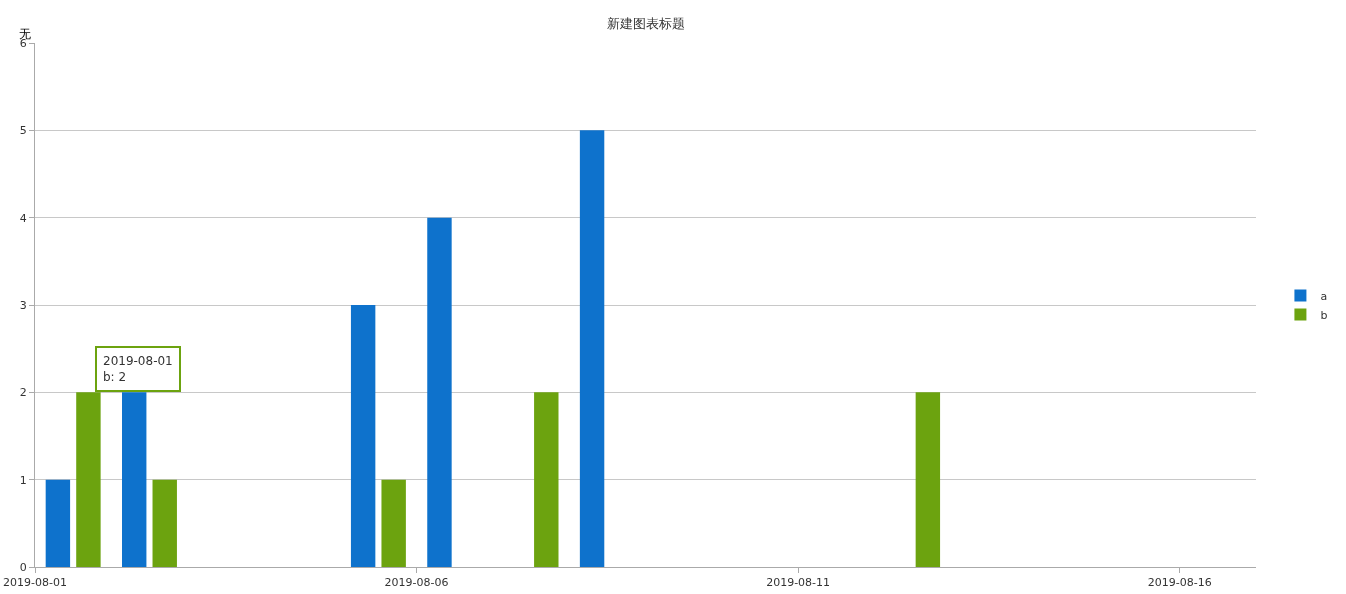 The width and height of the screenshot is (1346, 594). Describe the element at coordinates (23, 131) in the screenshot. I see `y-tick-label: 5` at that location.